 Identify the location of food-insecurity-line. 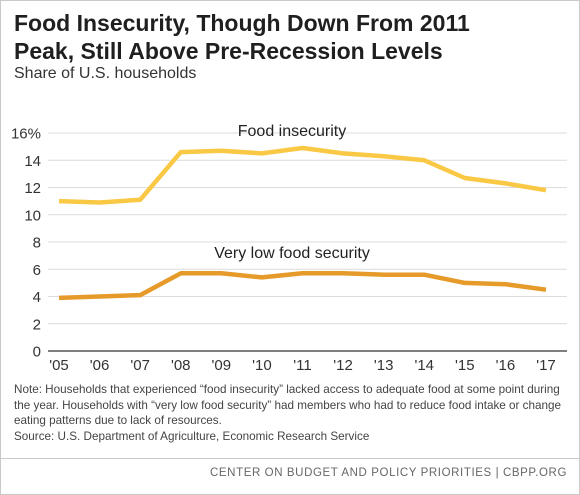
(302, 175).